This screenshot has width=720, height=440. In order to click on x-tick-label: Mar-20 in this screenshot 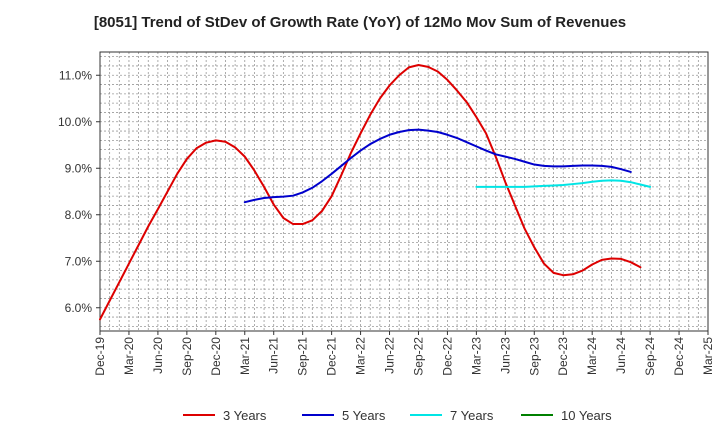, I will do `click(129, 356)`.